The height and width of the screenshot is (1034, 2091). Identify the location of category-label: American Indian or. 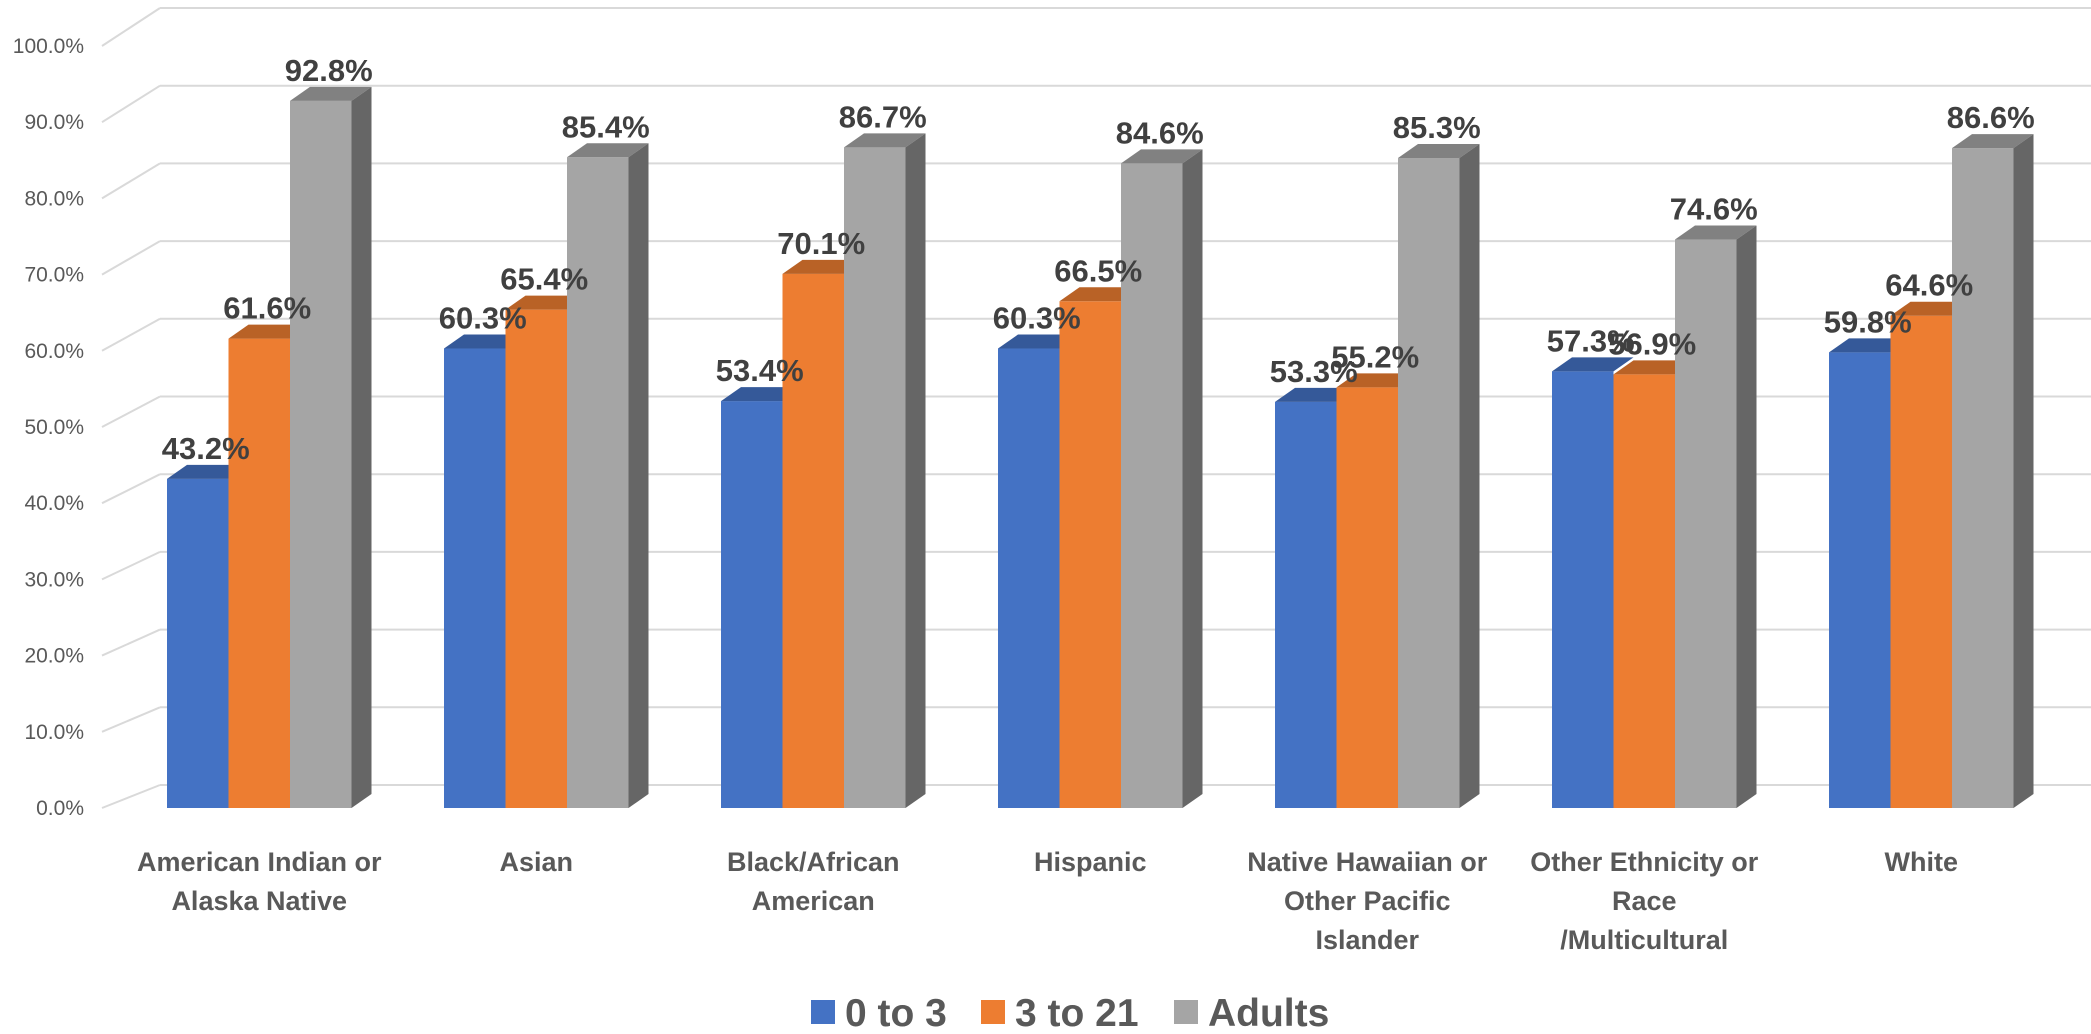
(259, 862).